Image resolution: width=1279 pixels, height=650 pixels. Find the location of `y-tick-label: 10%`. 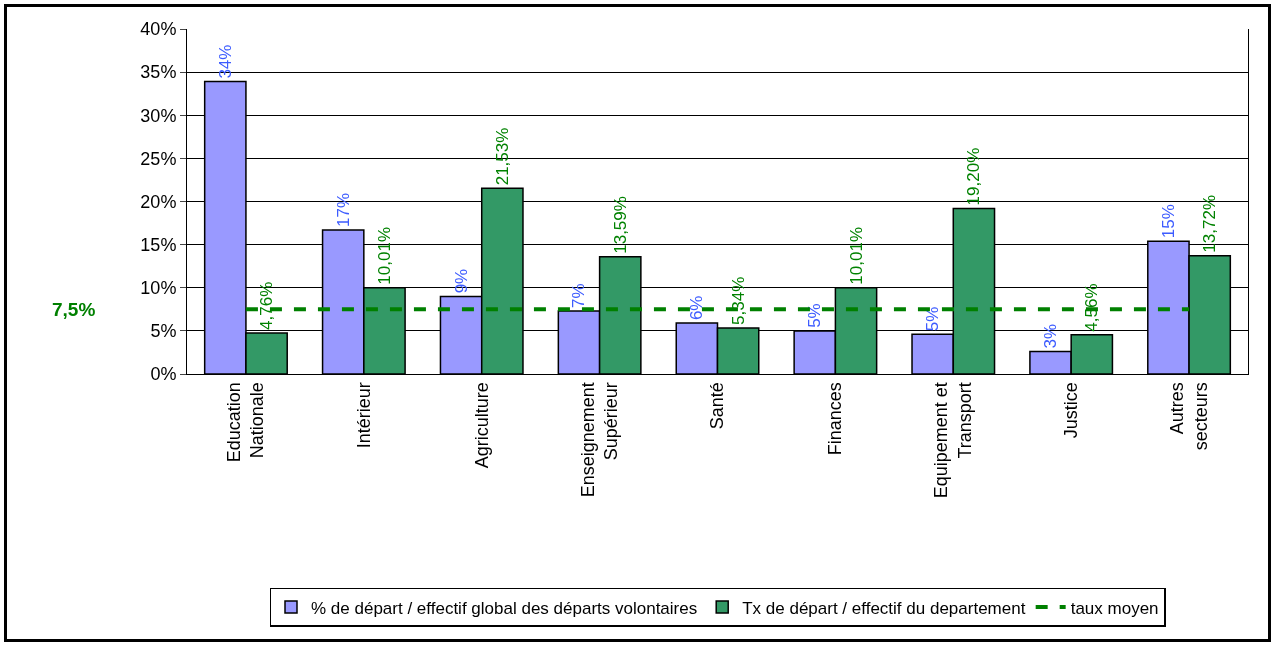

y-tick-label: 10% is located at coordinates (158, 288).